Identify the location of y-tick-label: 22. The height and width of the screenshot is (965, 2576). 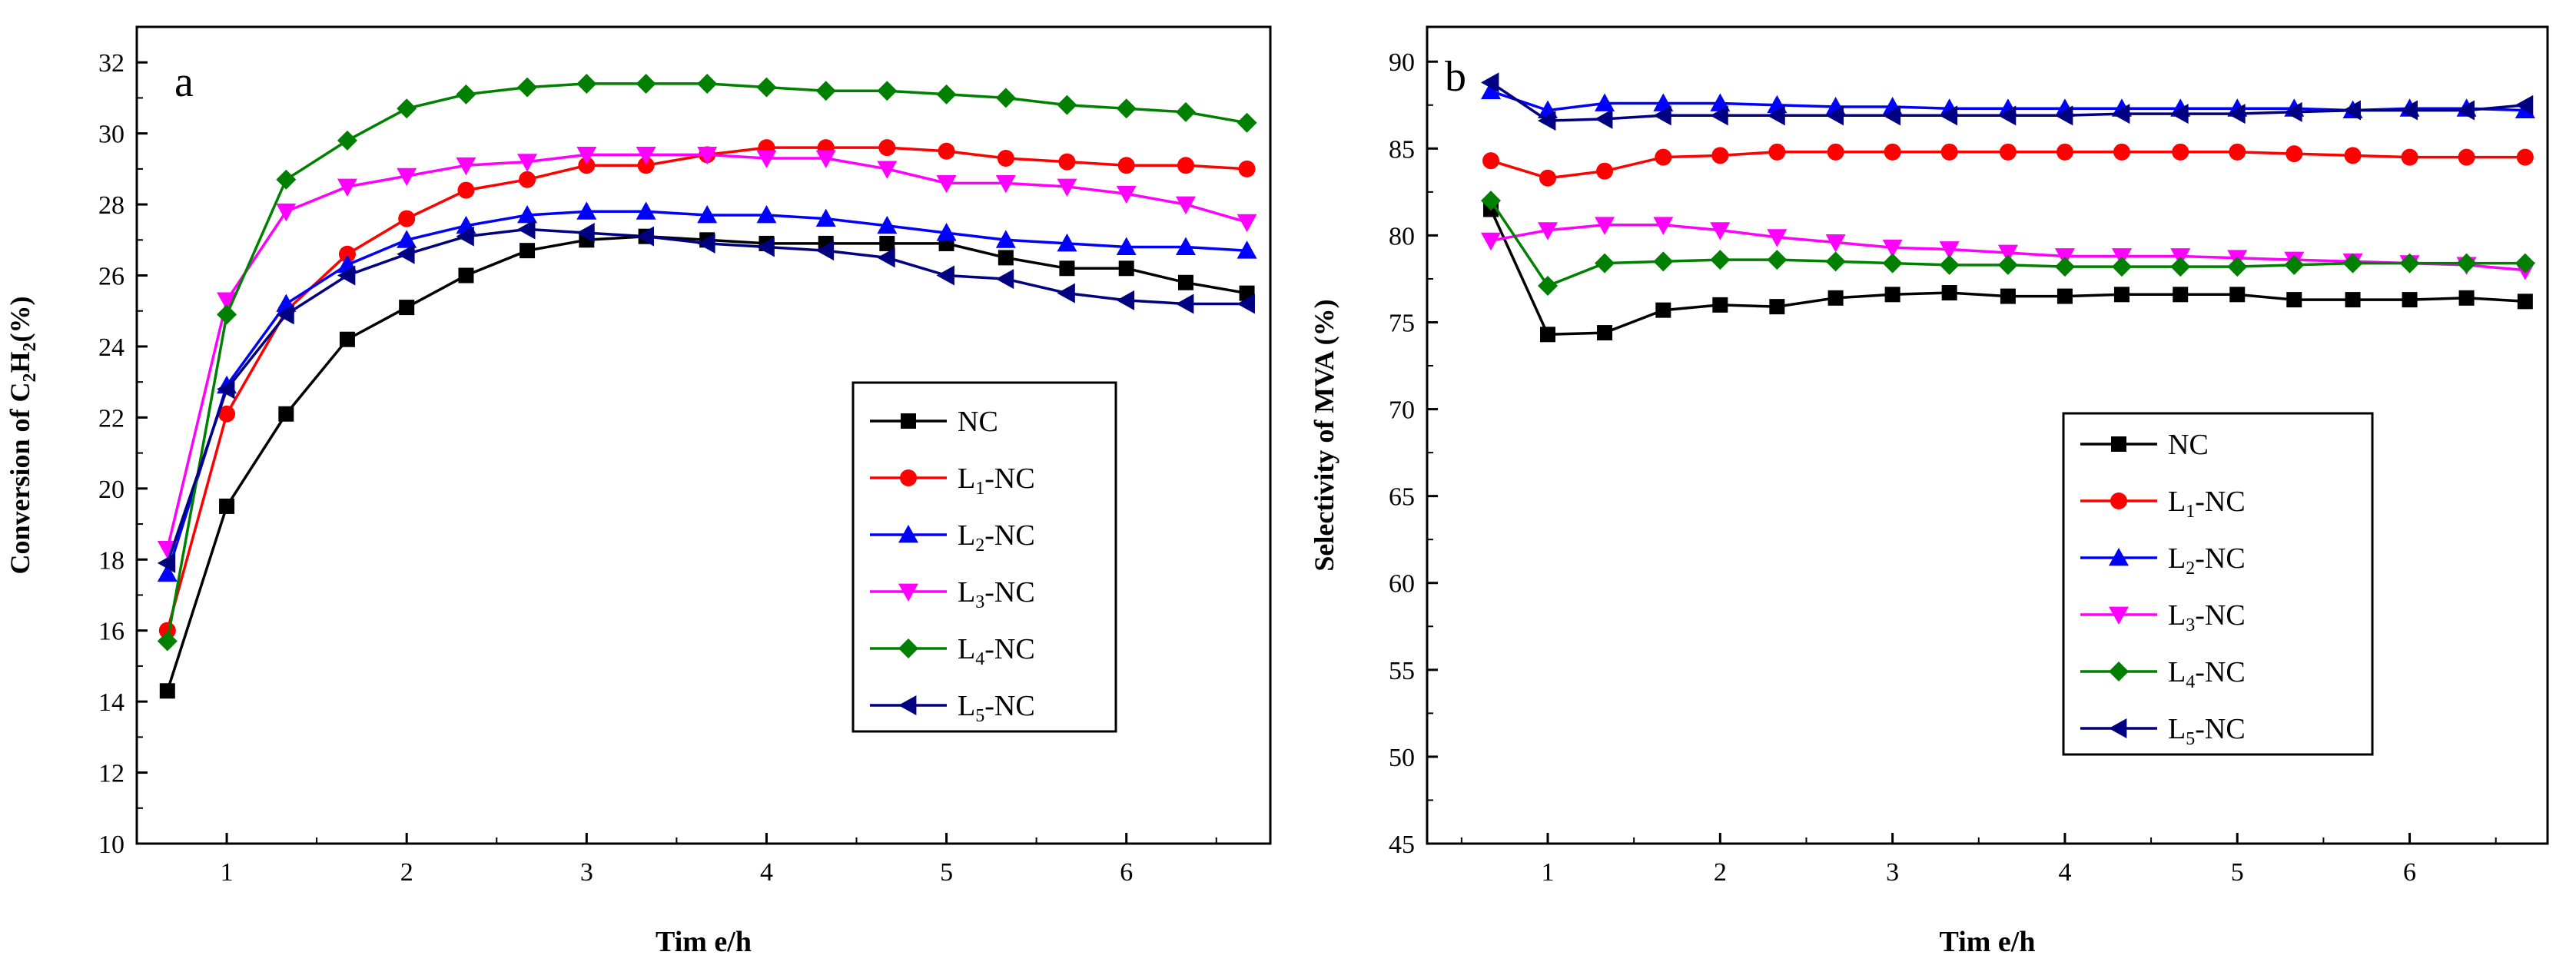
(111, 418).